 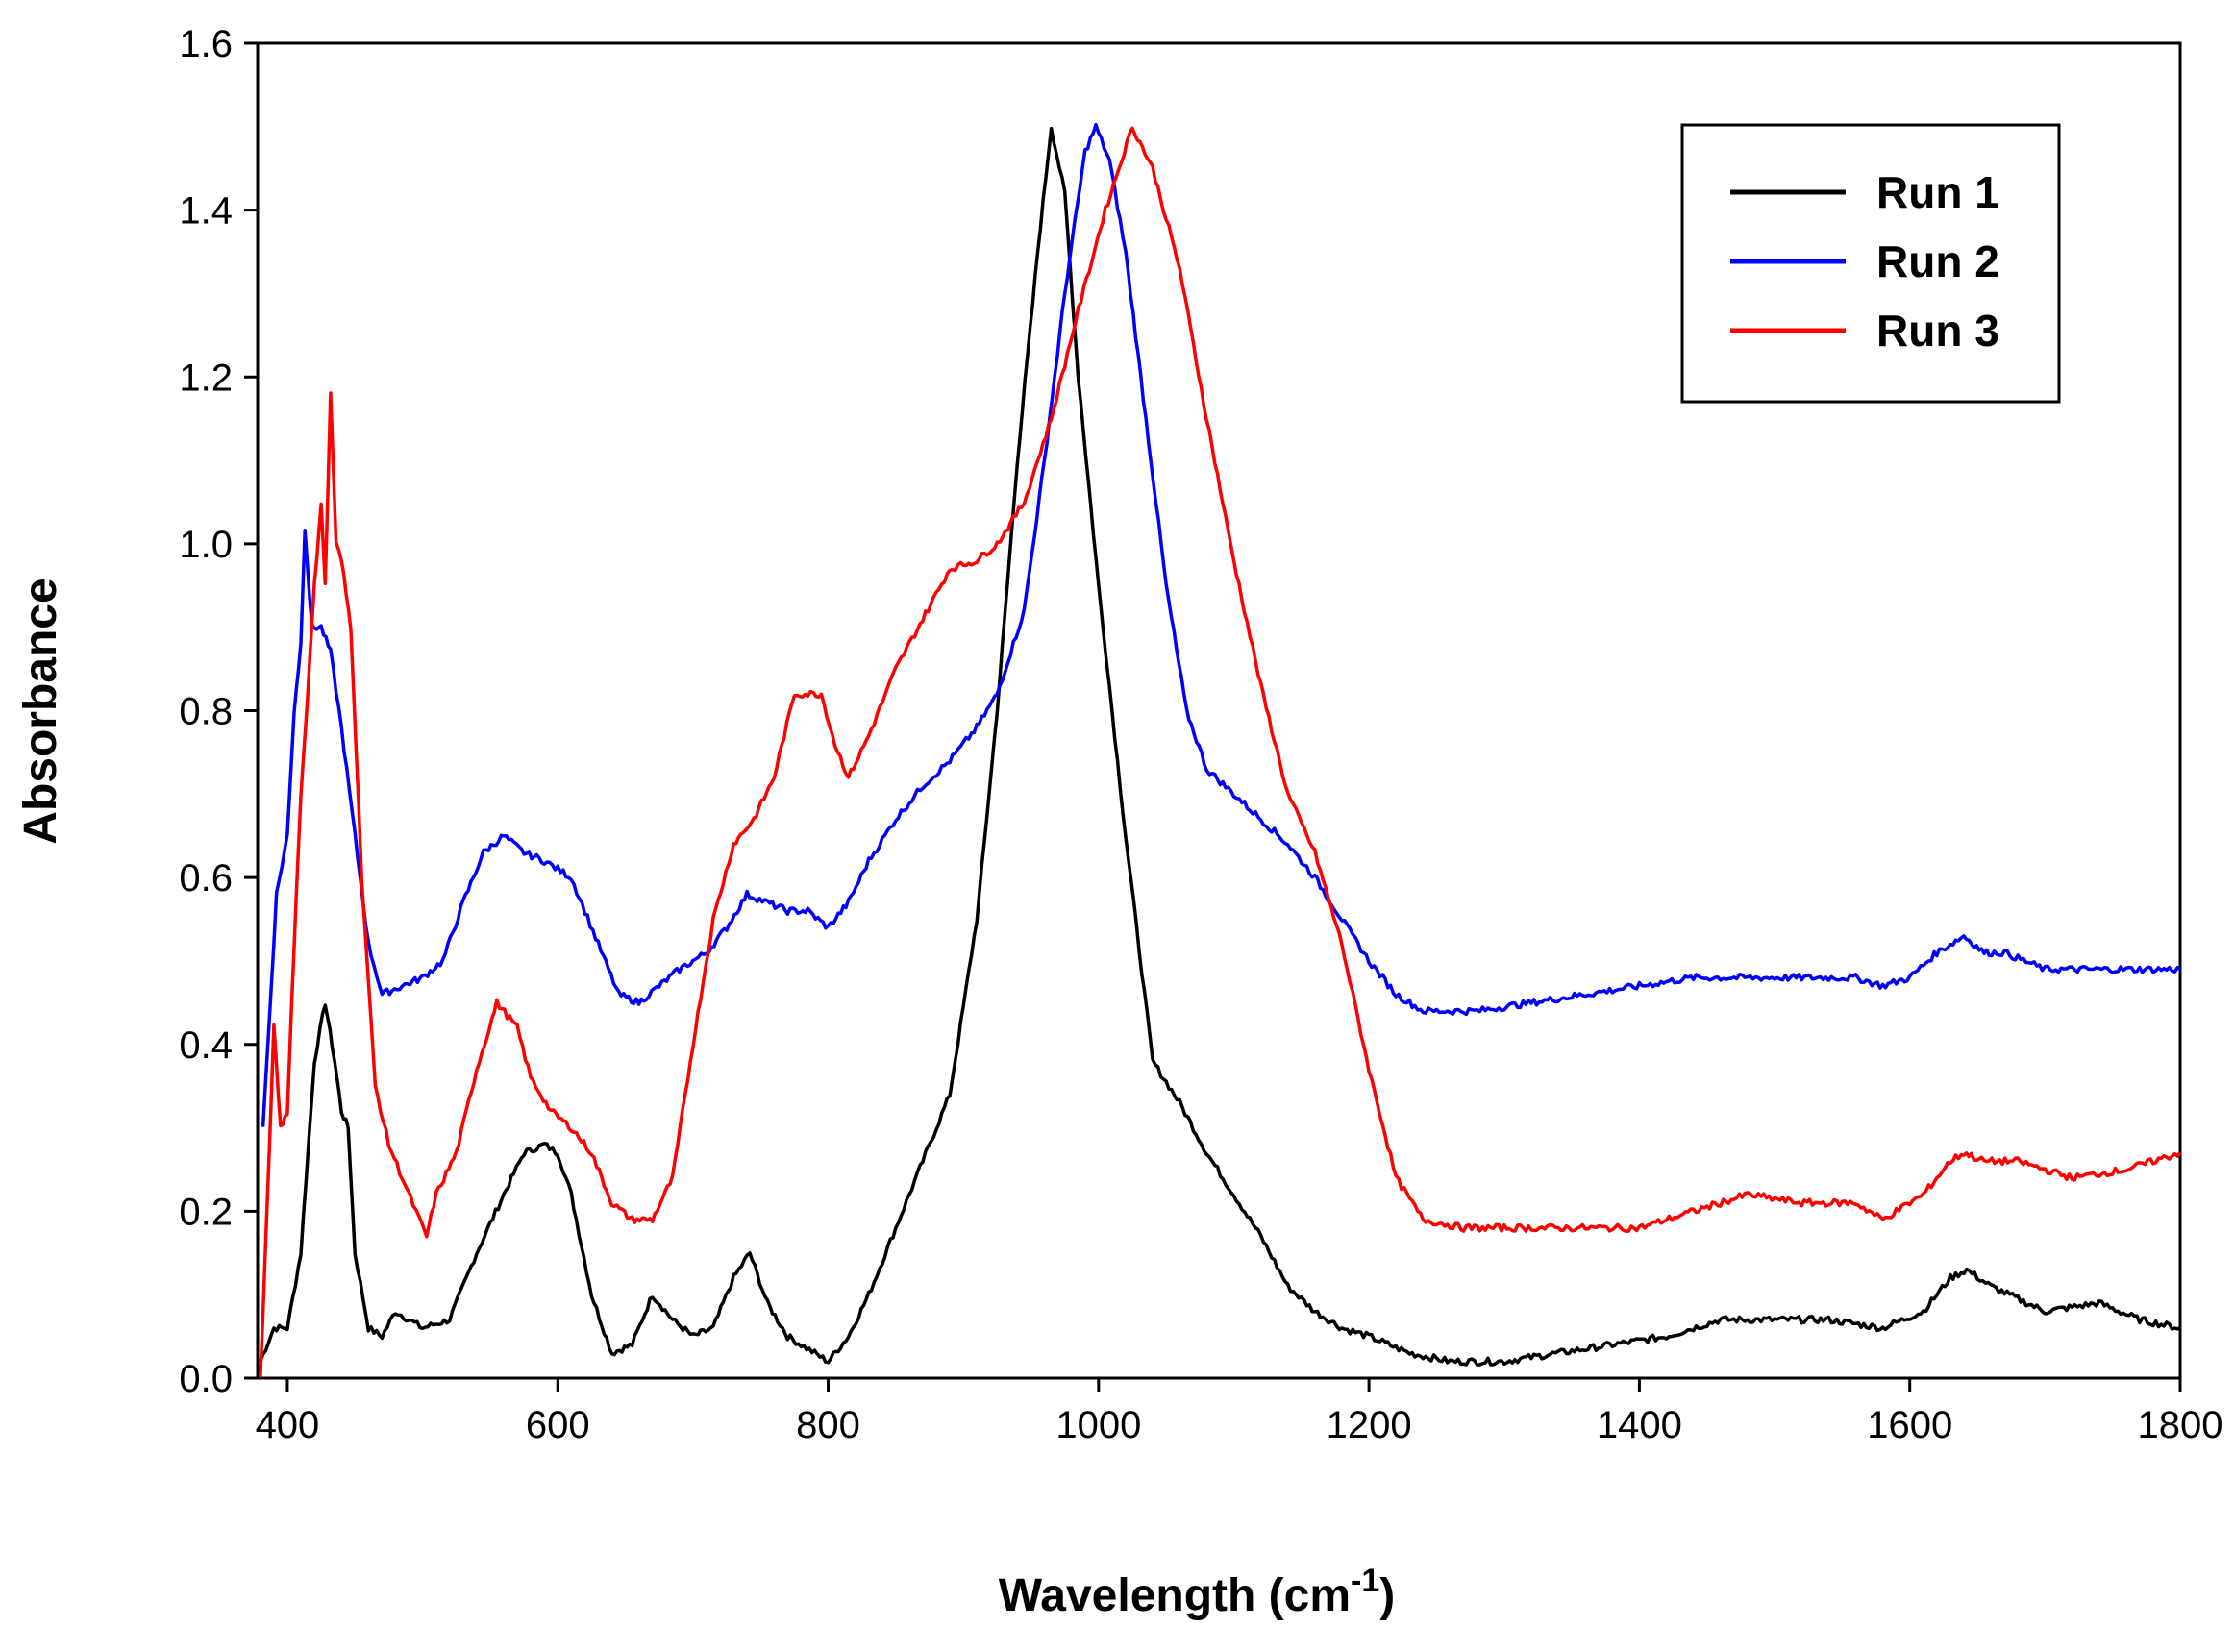 What do you see at coordinates (1937, 192) in the screenshot?
I see `legend-label: Run 1` at bounding box center [1937, 192].